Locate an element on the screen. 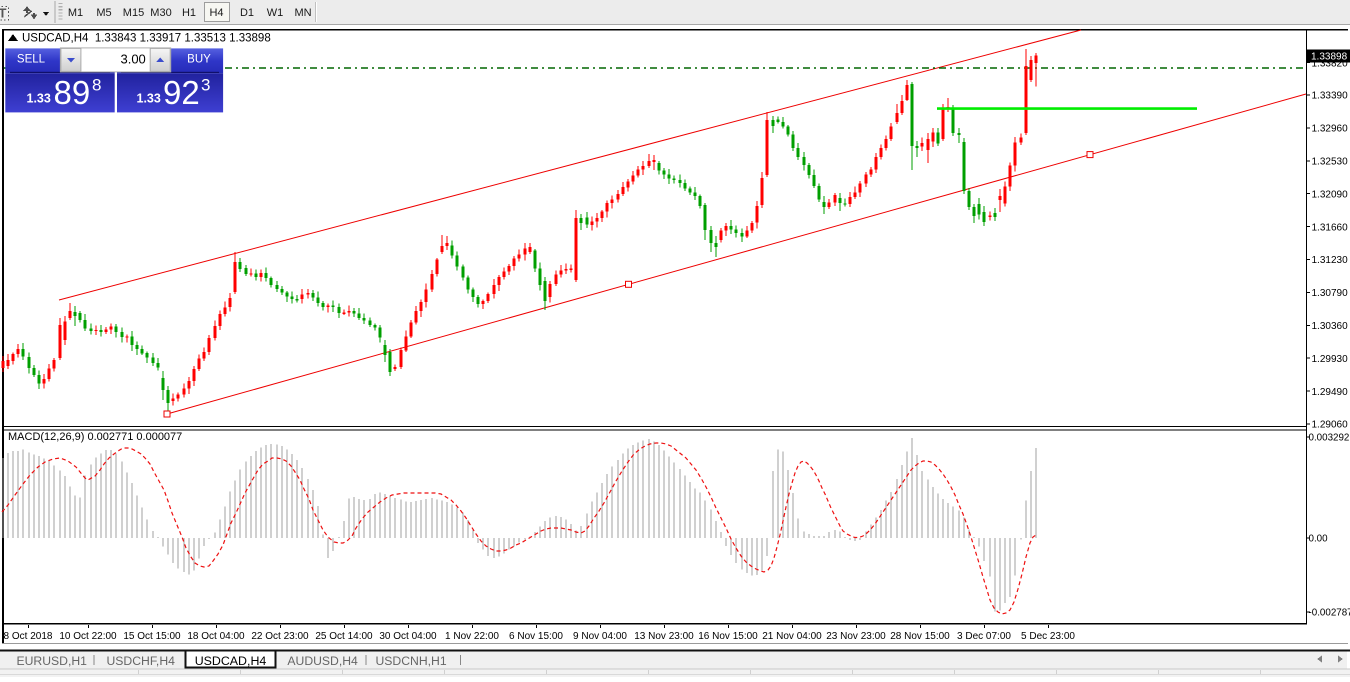 This screenshot has width=1350, height=682. svg-text: 1.29490 is located at coordinates (1330, 392).